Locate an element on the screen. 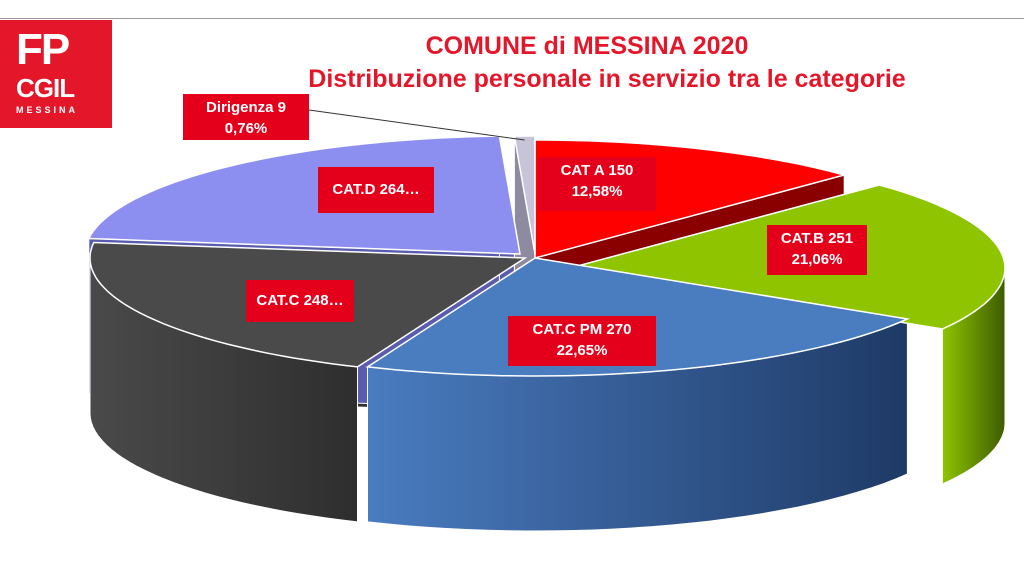 This screenshot has height=576, width=1024. slice-label-cat-b-pct: 21,06% is located at coordinates (817, 259).